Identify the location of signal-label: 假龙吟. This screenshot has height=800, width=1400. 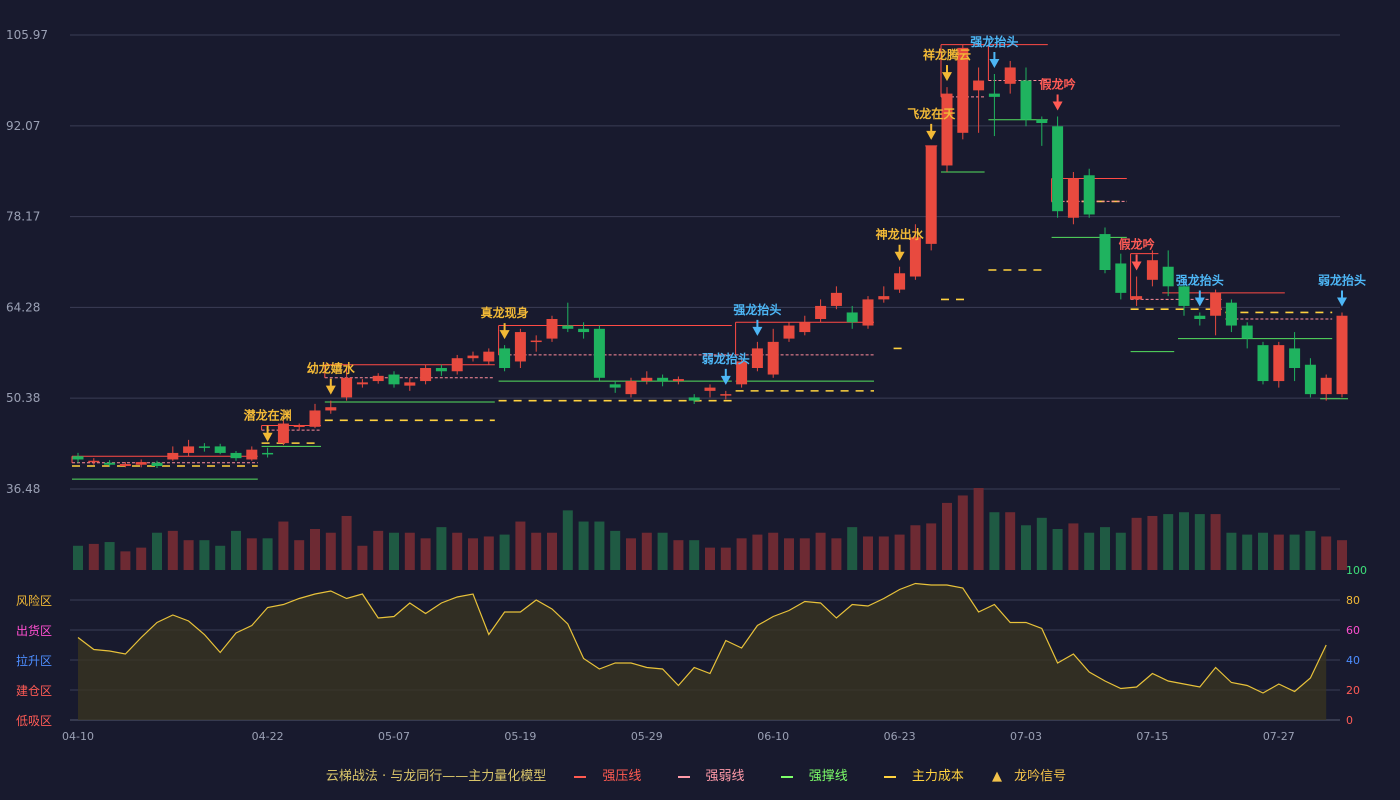
(1137, 244).